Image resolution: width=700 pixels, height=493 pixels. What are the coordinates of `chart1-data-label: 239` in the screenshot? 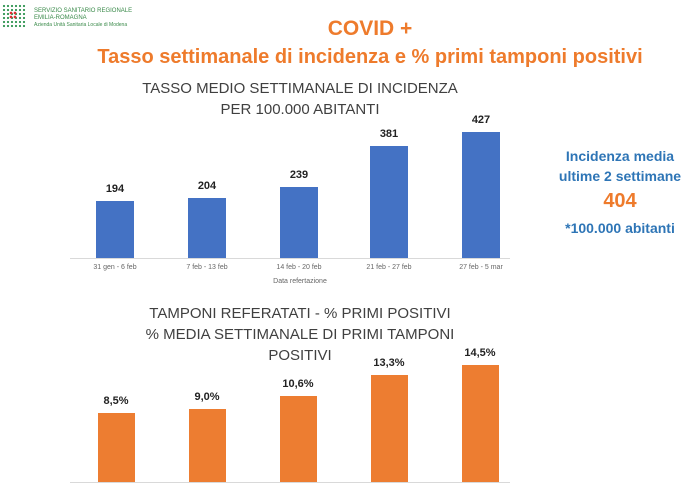 It's located at (299, 175).